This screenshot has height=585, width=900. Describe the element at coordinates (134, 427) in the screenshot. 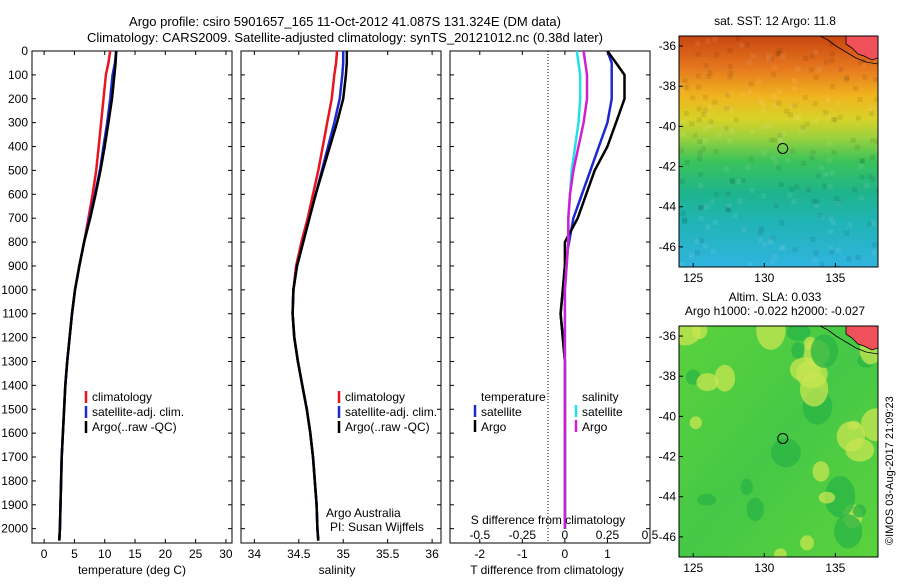

I see `legend-label-argo: Argo(..raw -QC)` at that location.